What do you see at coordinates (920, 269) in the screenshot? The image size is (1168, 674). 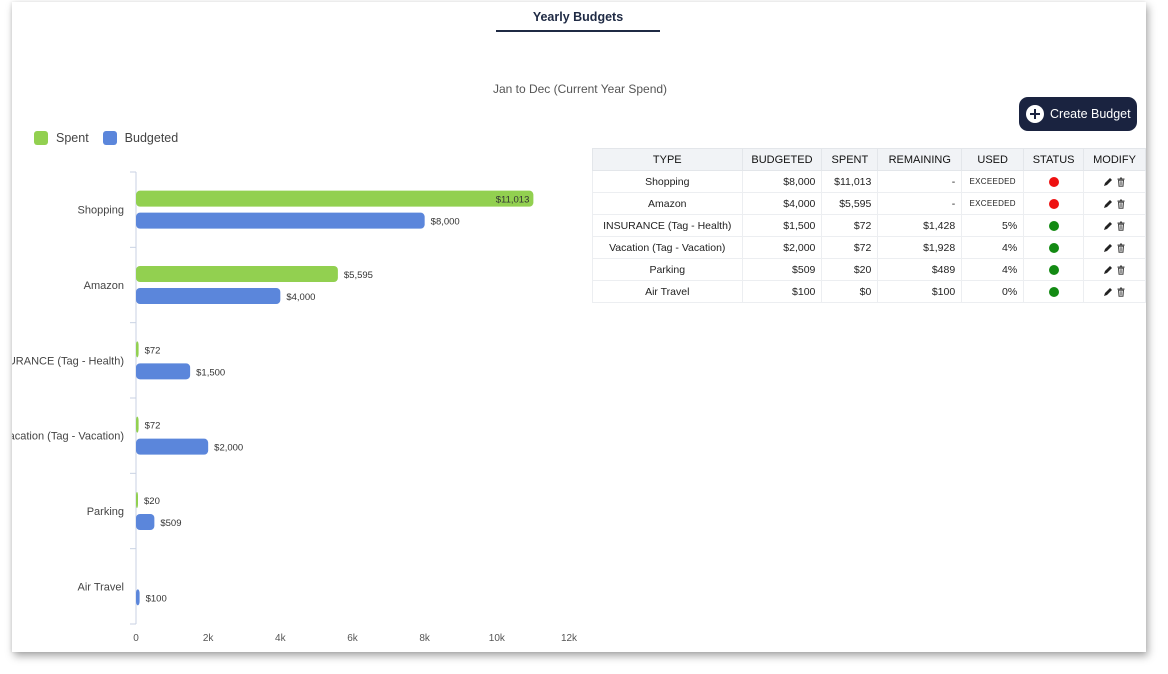 I see `cell-remaining: $489` at bounding box center [920, 269].